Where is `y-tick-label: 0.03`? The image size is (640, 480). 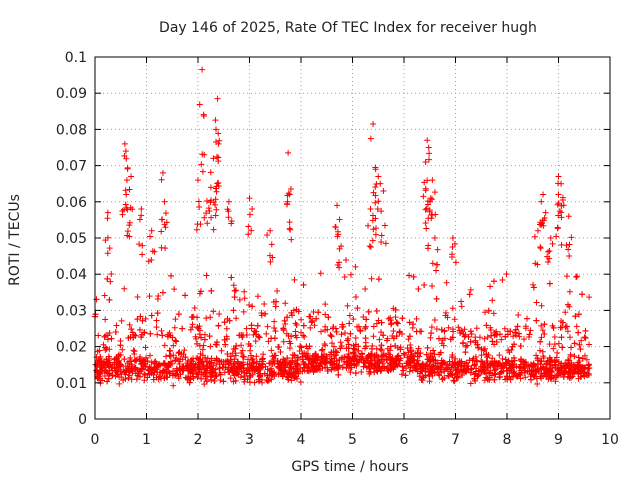
y-tick-label: 0.03 is located at coordinates (71, 311).